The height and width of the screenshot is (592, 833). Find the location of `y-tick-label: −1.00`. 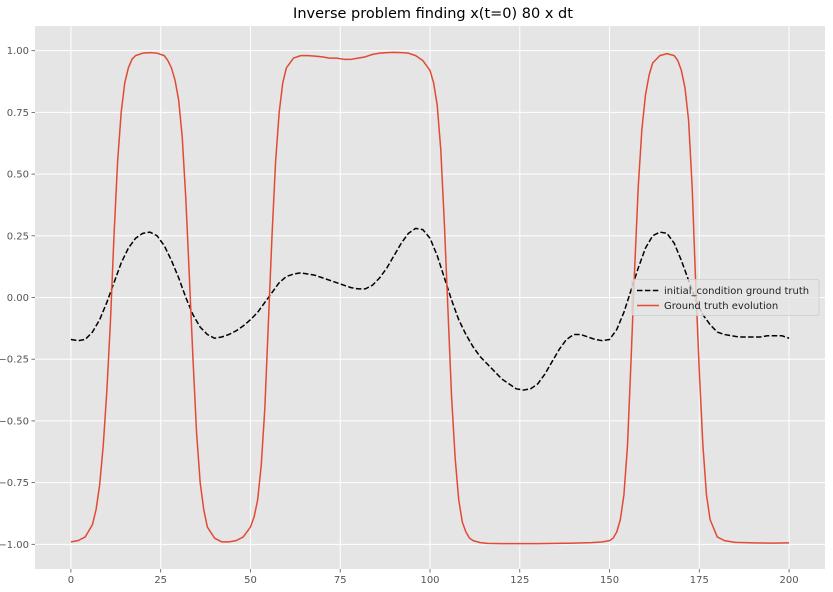

y-tick-label: −1.00 is located at coordinates (14, 545).